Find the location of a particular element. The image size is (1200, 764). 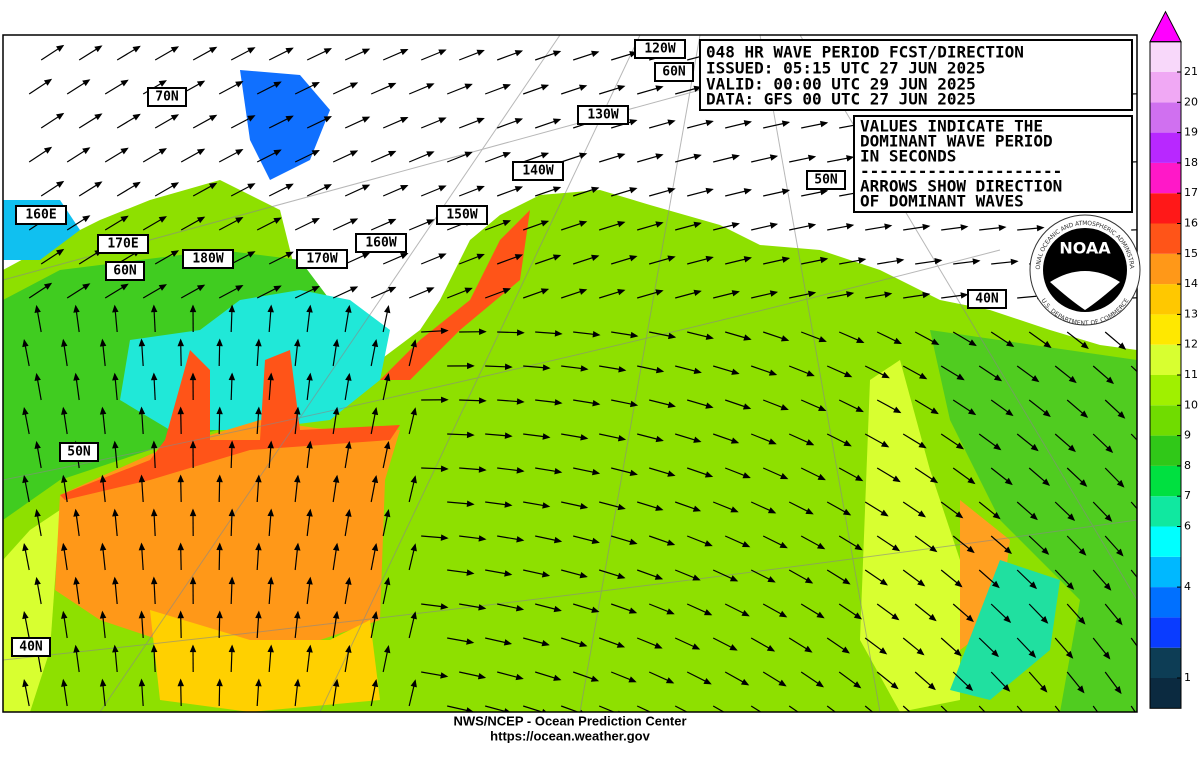

info-line: IN SECONDS is located at coordinates (908, 156).